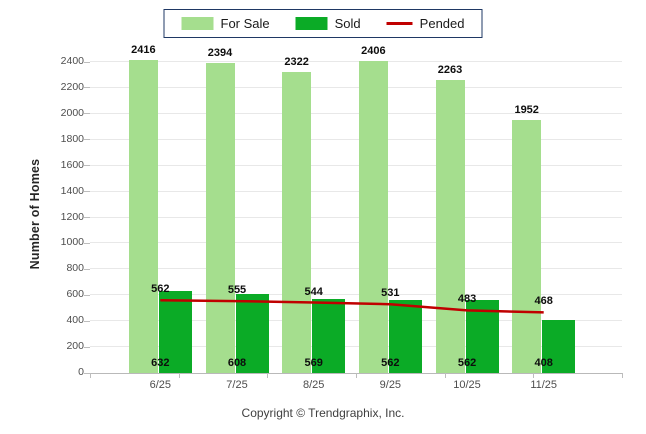 Image resolution: width=646 pixels, height=434 pixels. Describe the element at coordinates (373, 51) in the screenshot. I see `for-sale-value-label: 2406` at that location.